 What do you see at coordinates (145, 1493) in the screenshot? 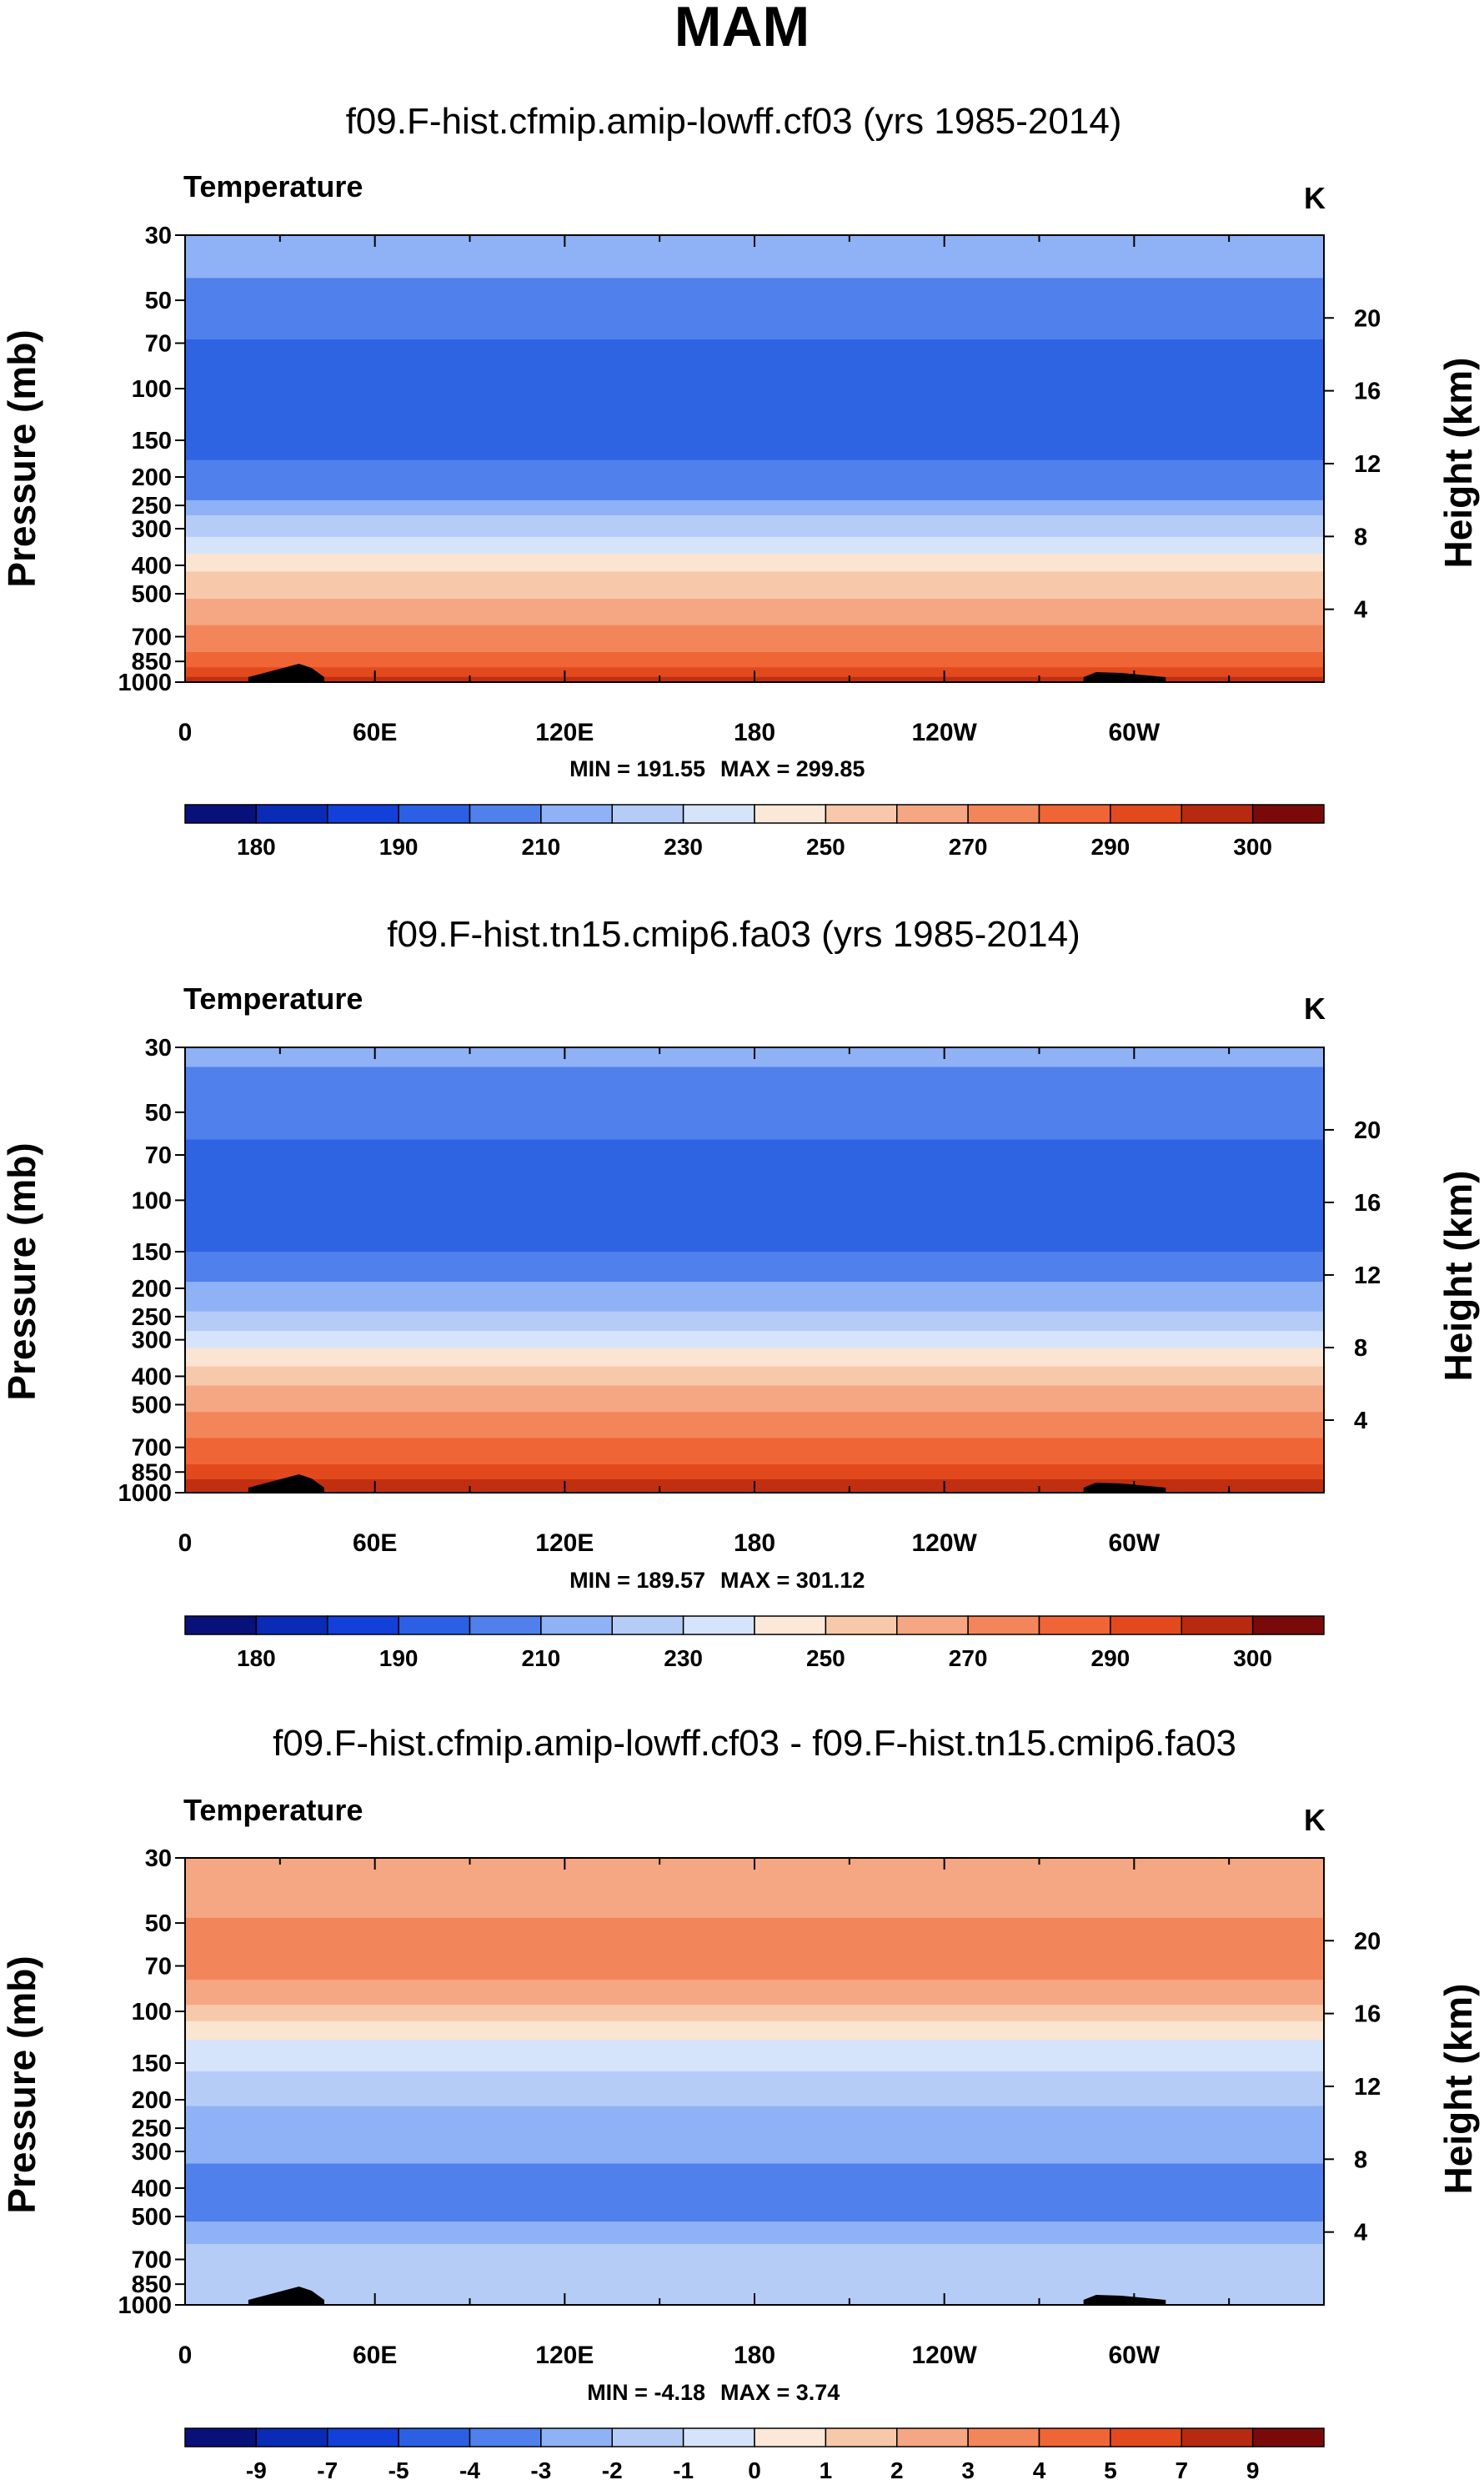
I see `y-tick-label: 1000` at bounding box center [145, 1493].